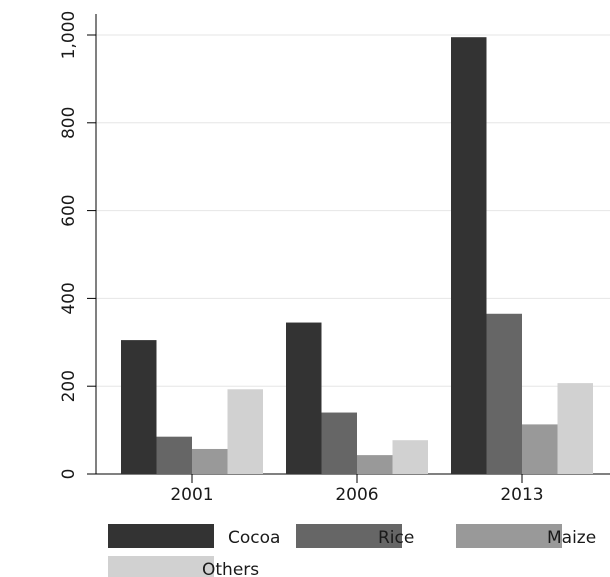 This screenshot has width=610, height=577. I want to click on y-tick-label: 200, so click(69, 386).